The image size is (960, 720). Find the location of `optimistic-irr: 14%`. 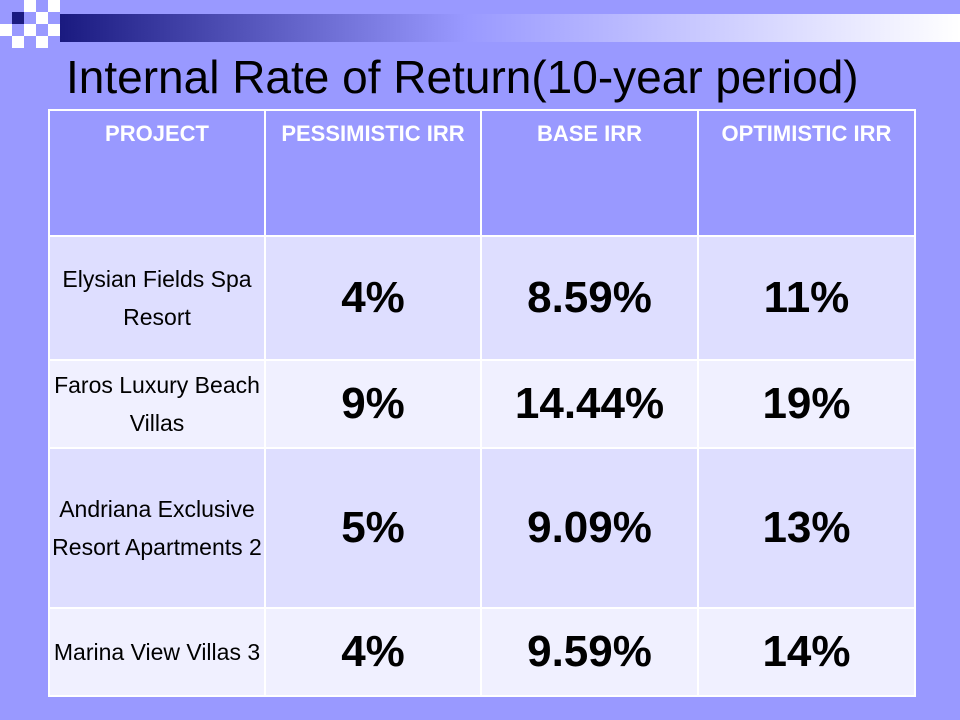

optimistic-irr: 14% is located at coordinates (806, 652).